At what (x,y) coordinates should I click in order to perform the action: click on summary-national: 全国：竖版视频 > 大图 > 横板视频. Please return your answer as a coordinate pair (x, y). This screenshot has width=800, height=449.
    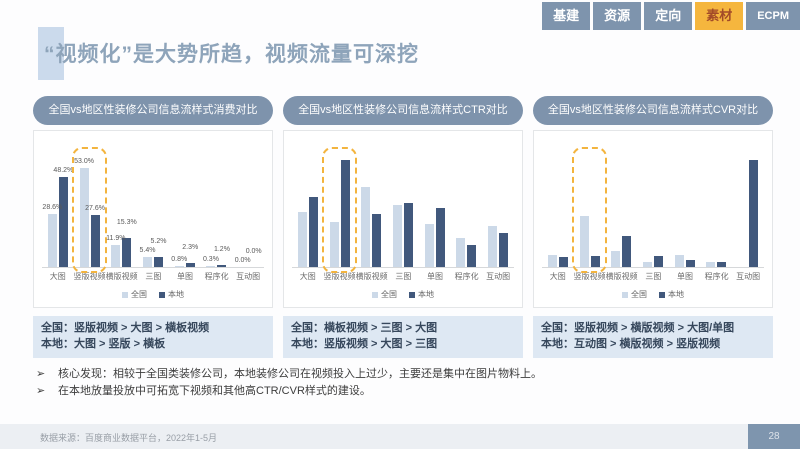
    Looking at the image, I should click on (125, 328).